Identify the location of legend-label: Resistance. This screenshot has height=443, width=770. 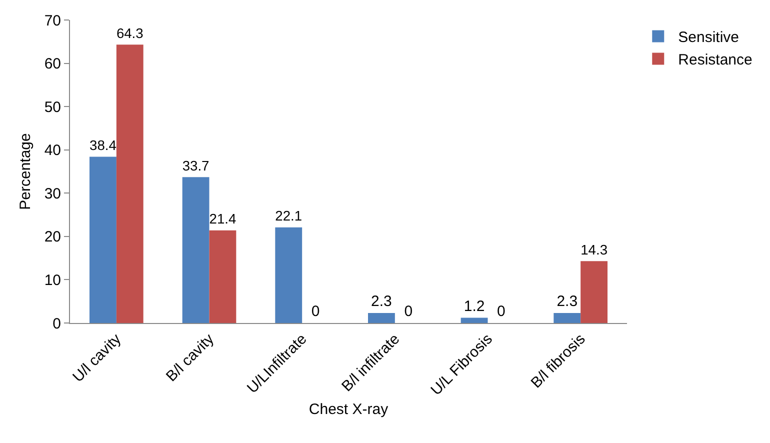
(715, 60).